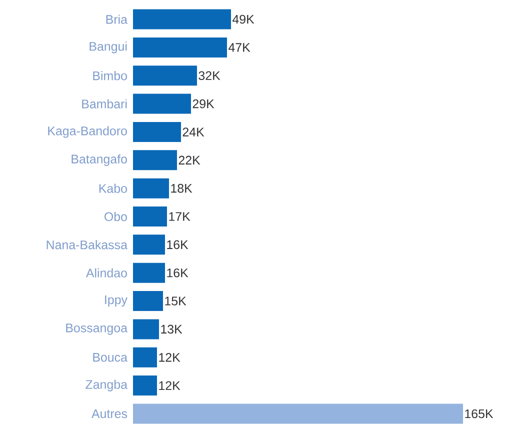  What do you see at coordinates (106, 273) in the screenshot?
I see `y-tick-label: Alindao` at bounding box center [106, 273].